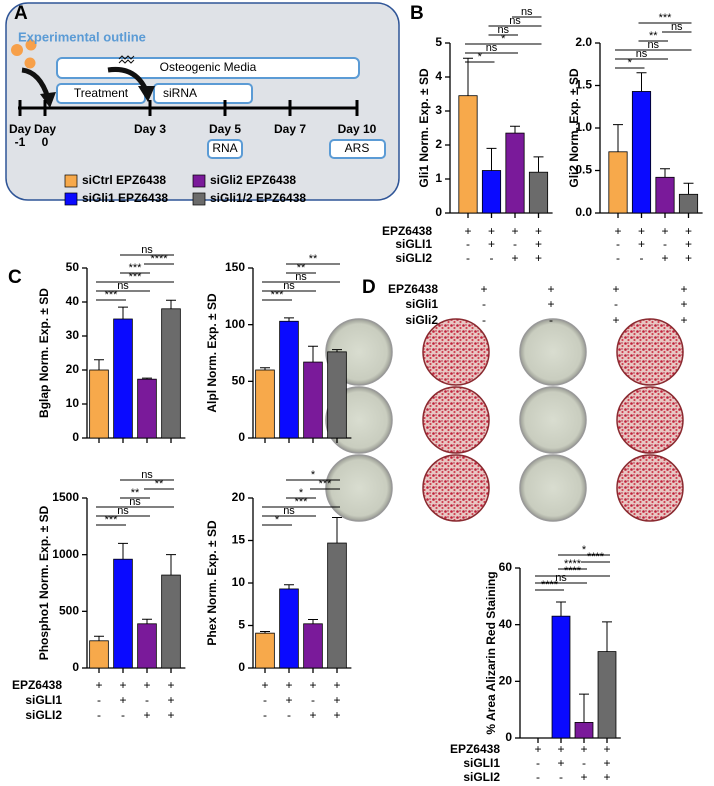 The width and height of the screenshot is (714, 786). Describe the element at coordinates (491, 652) in the screenshot. I see `y-axis-label: % Area Alizarin Red Staining` at that location.